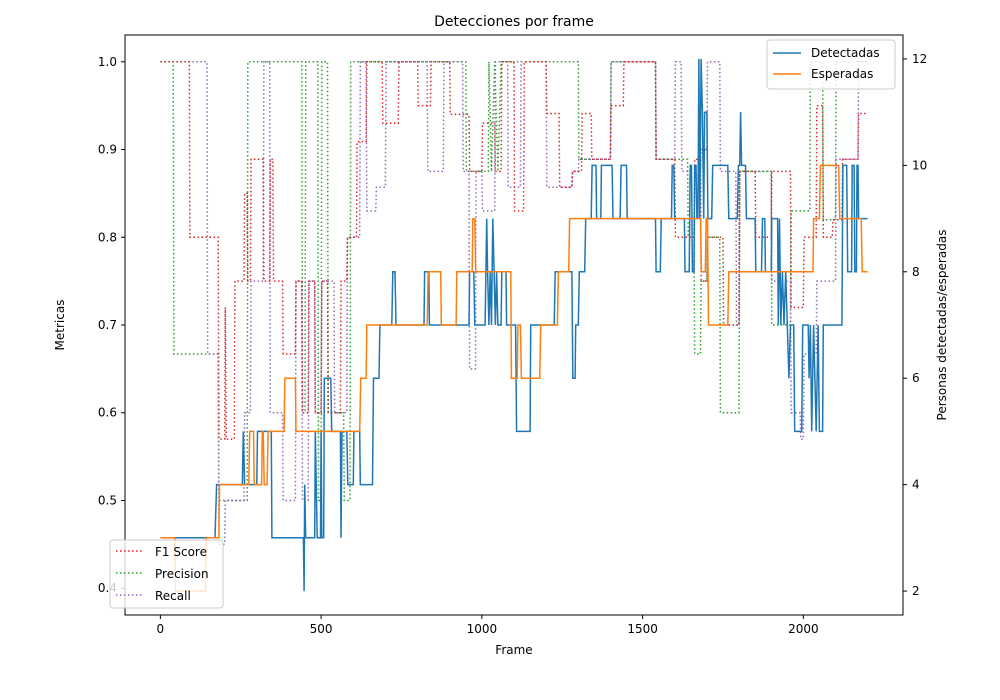  I want to click on x-tick-label: 2000, so click(803, 629).